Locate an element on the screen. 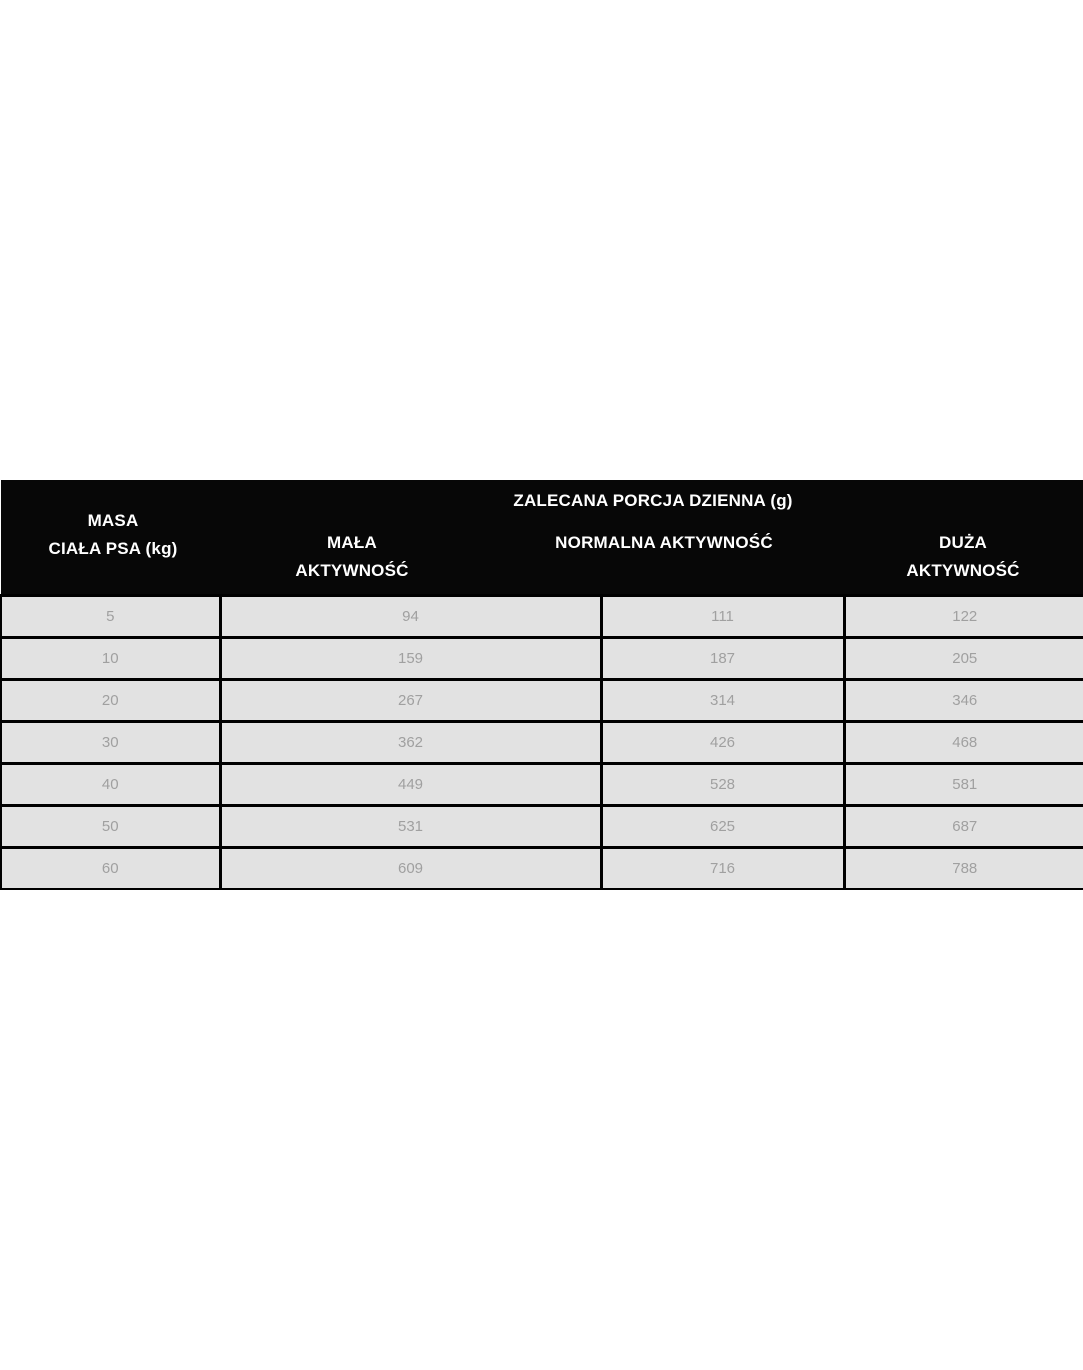 This screenshot has width=1083, height=1370. table-row: 20 267 314 346 is located at coordinates (541, 700).